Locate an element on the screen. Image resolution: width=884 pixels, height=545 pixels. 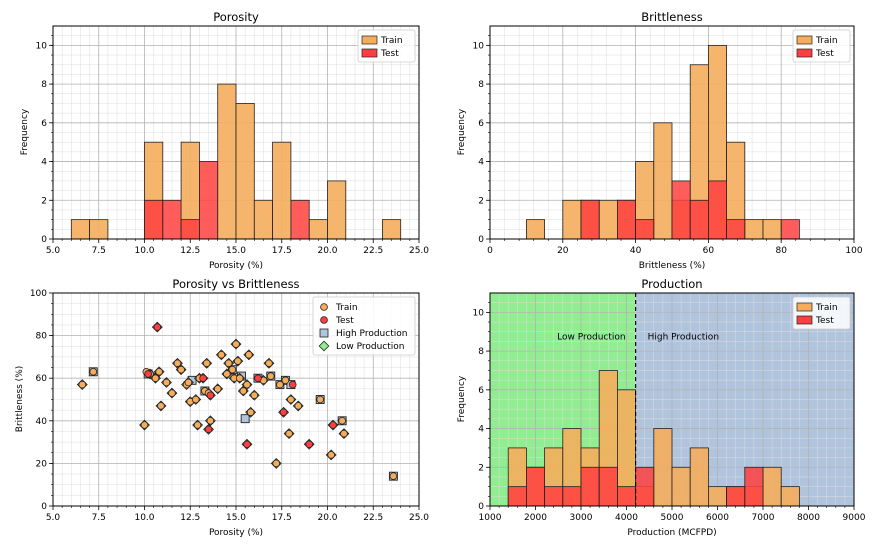
y-tick-label: 80 is located at coordinates (42, 337).